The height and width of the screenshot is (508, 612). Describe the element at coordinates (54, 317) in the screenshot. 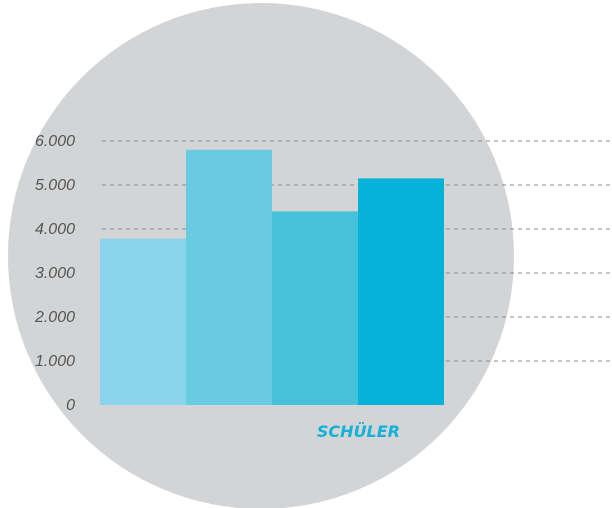

I see `y-tick-label-2: 2.000` at that location.